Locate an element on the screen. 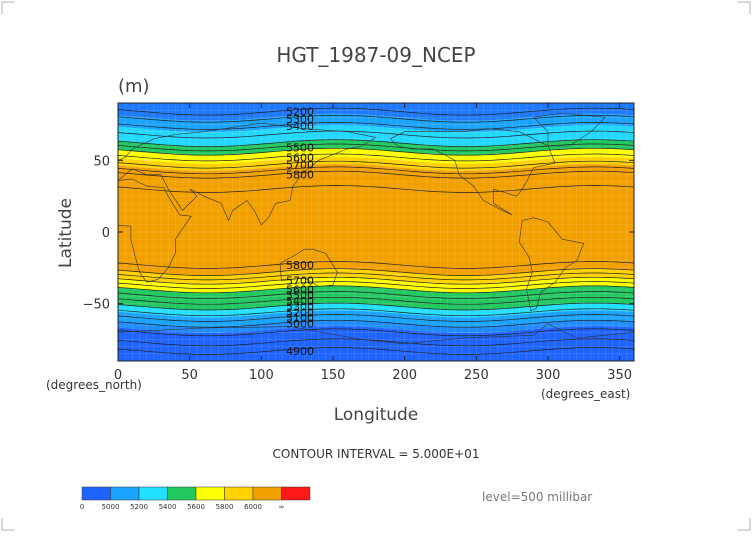  y-tick-label: 0 is located at coordinates (106, 233).